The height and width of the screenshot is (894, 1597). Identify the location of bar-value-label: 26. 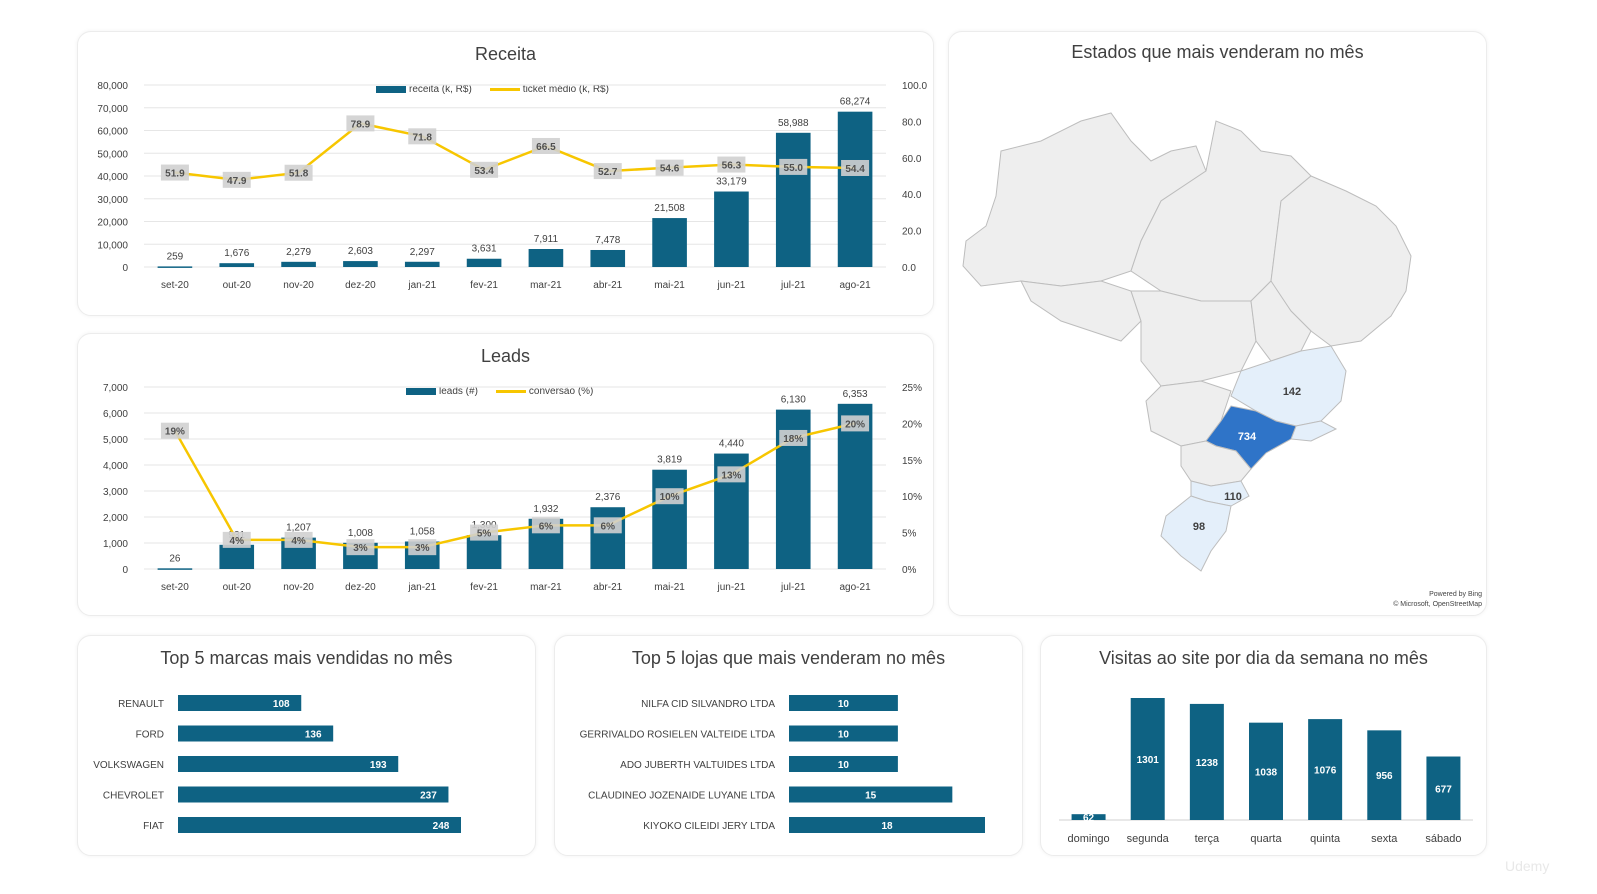
(175, 558).